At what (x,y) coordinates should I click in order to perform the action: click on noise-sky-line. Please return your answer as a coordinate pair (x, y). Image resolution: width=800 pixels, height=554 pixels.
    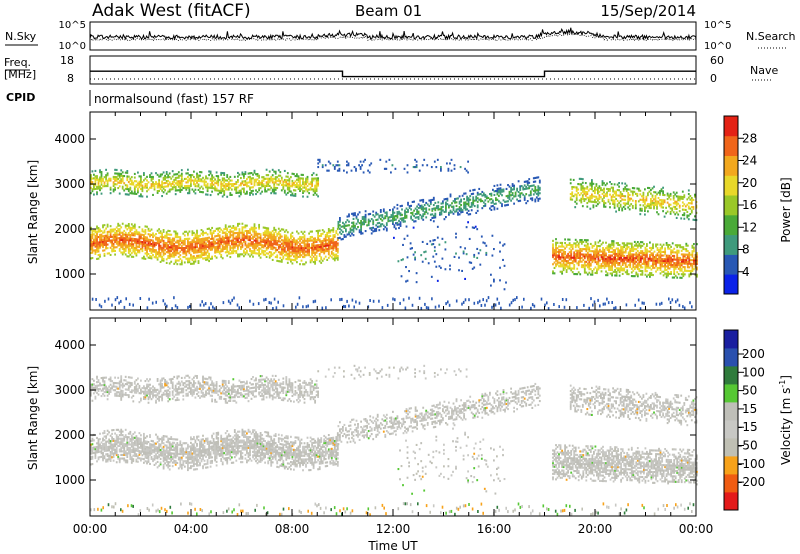
    Looking at the image, I should click on (393, 34).